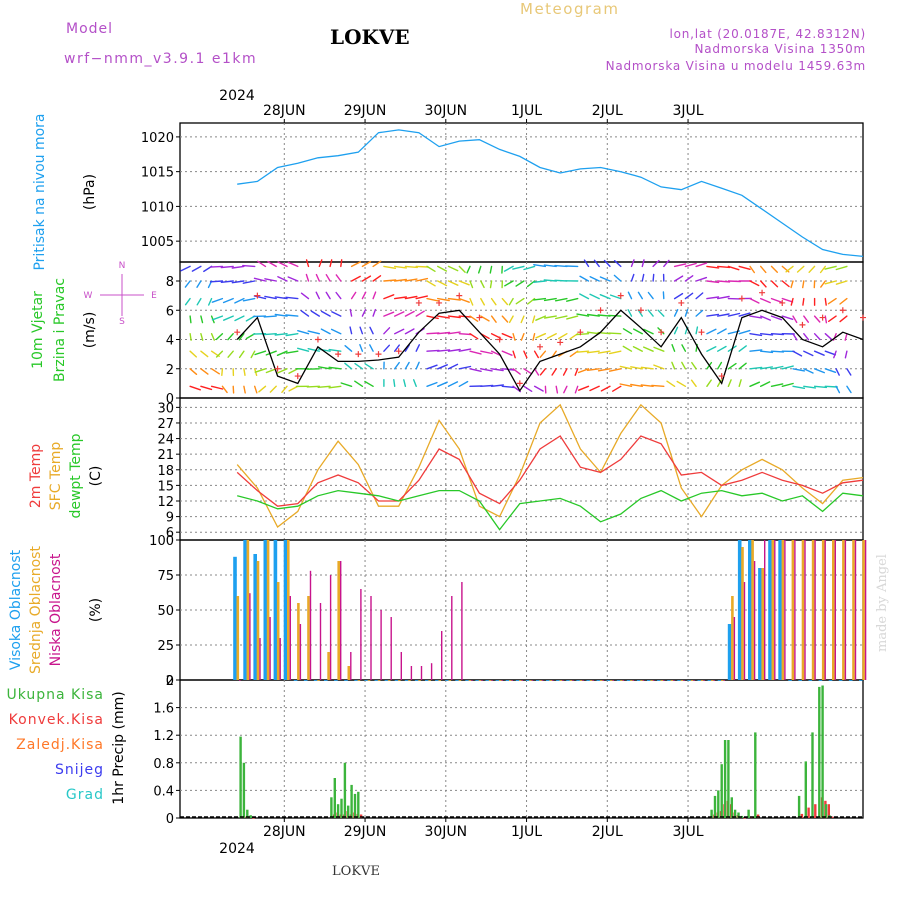  What do you see at coordinates (170, 681) in the screenshot?
I see `y-tick-label: 2` at bounding box center [170, 681].